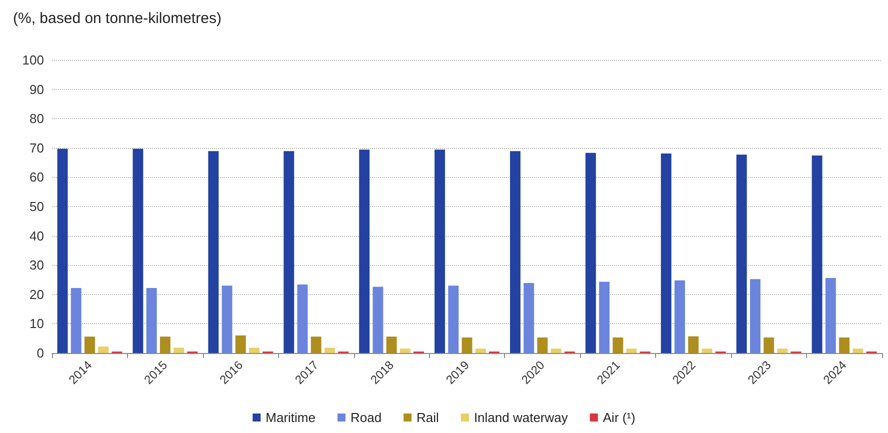  What do you see at coordinates (117, 18) in the screenshot?
I see `chart-title: (%, based on tonne-kilometres)` at bounding box center [117, 18].